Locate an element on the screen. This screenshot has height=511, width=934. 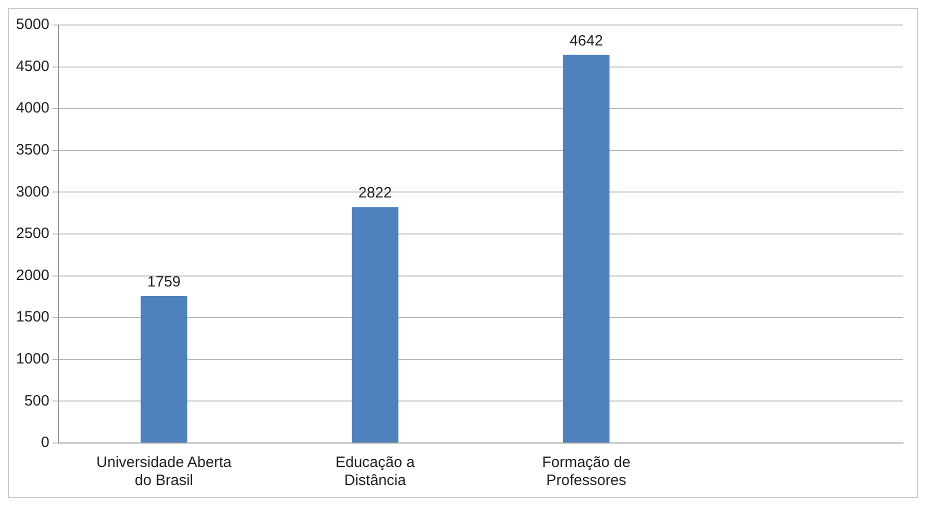
y-tick-label: 2000 is located at coordinates (33, 275).